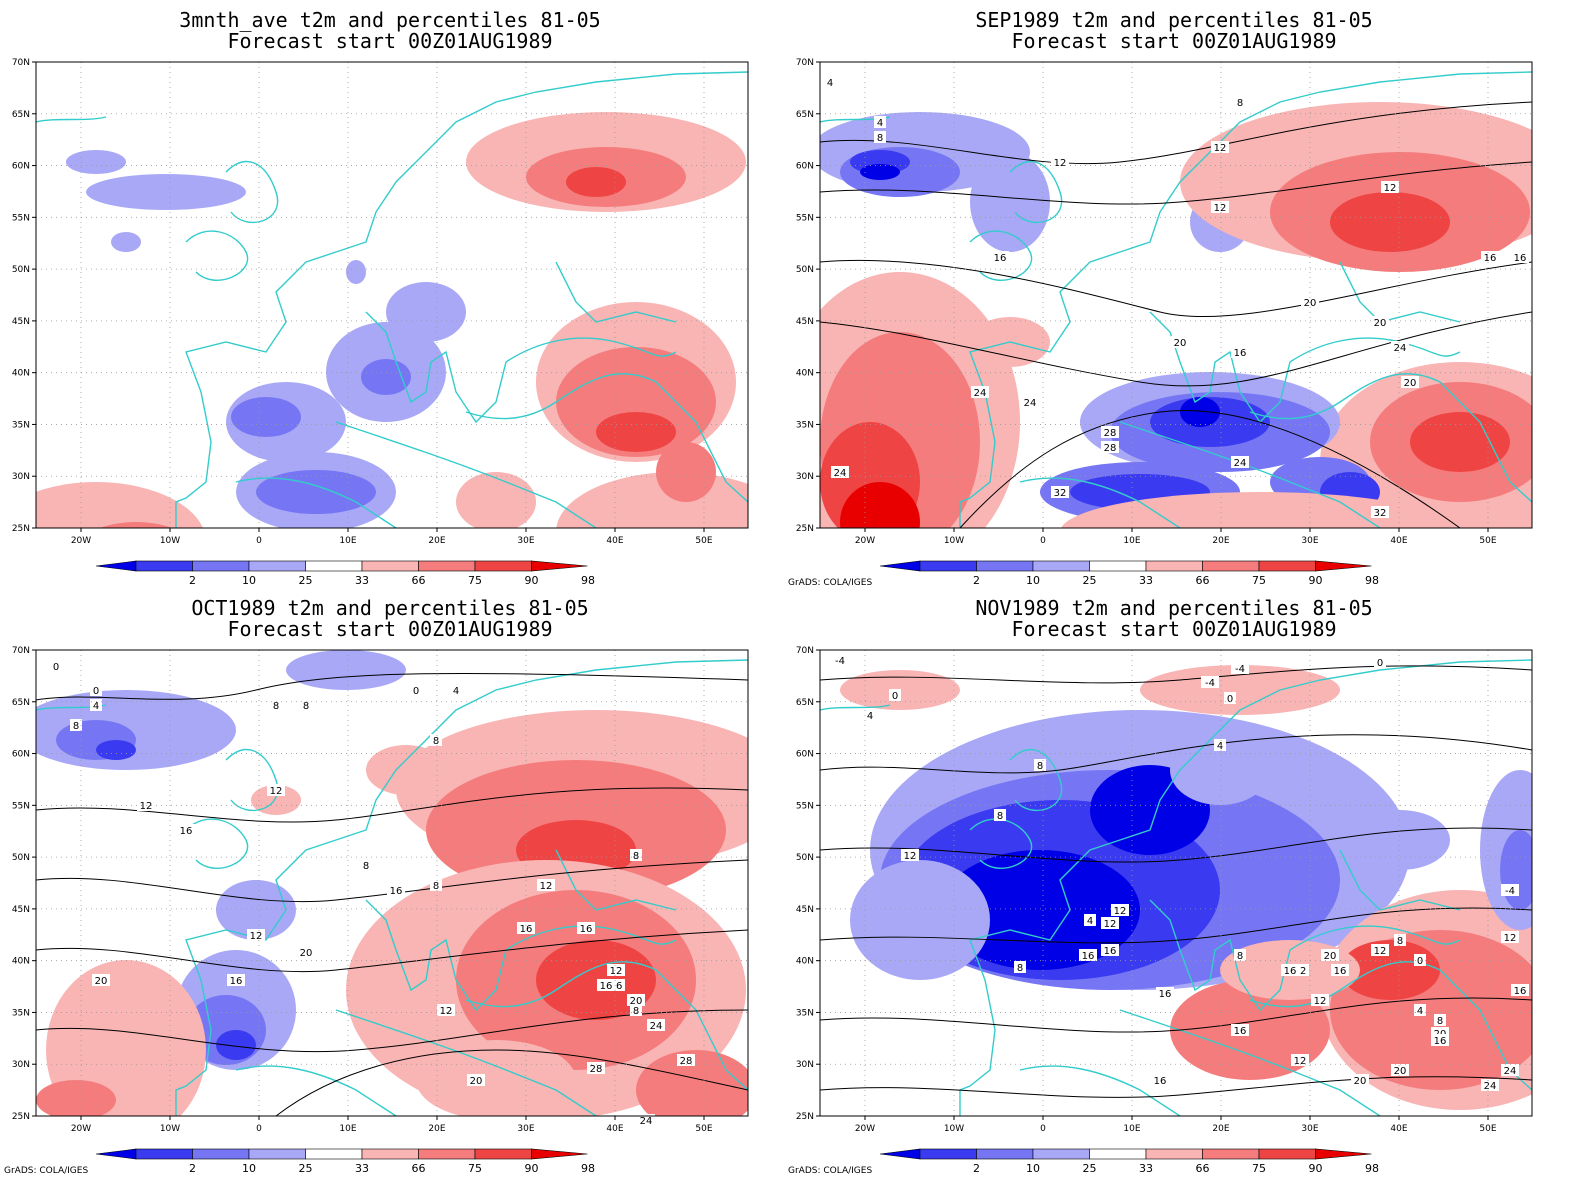 The image size is (1596, 1196). Describe the element at coordinates (21, 270) in the screenshot. I see `lat-tick-label: 50N` at that location.